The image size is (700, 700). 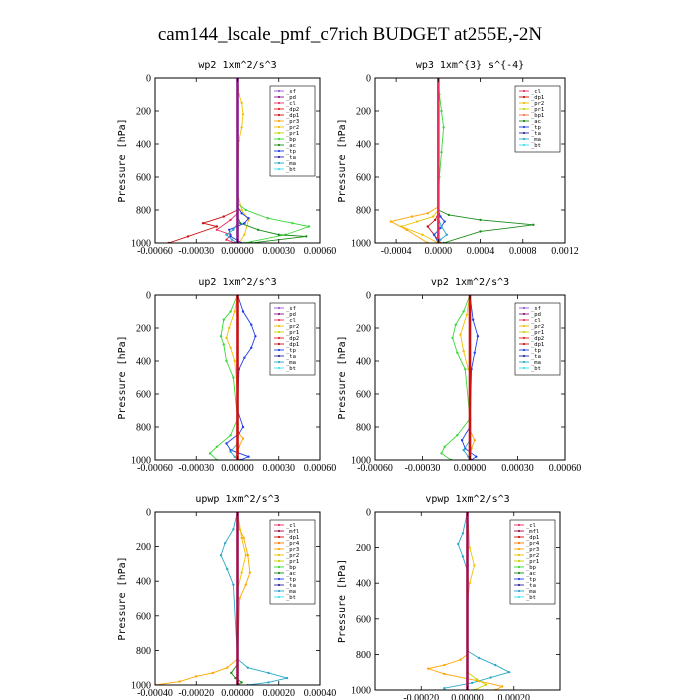 What do you see at coordinates (460, 377) in the screenshot?
I see `series-group` at bounding box center [460, 377].